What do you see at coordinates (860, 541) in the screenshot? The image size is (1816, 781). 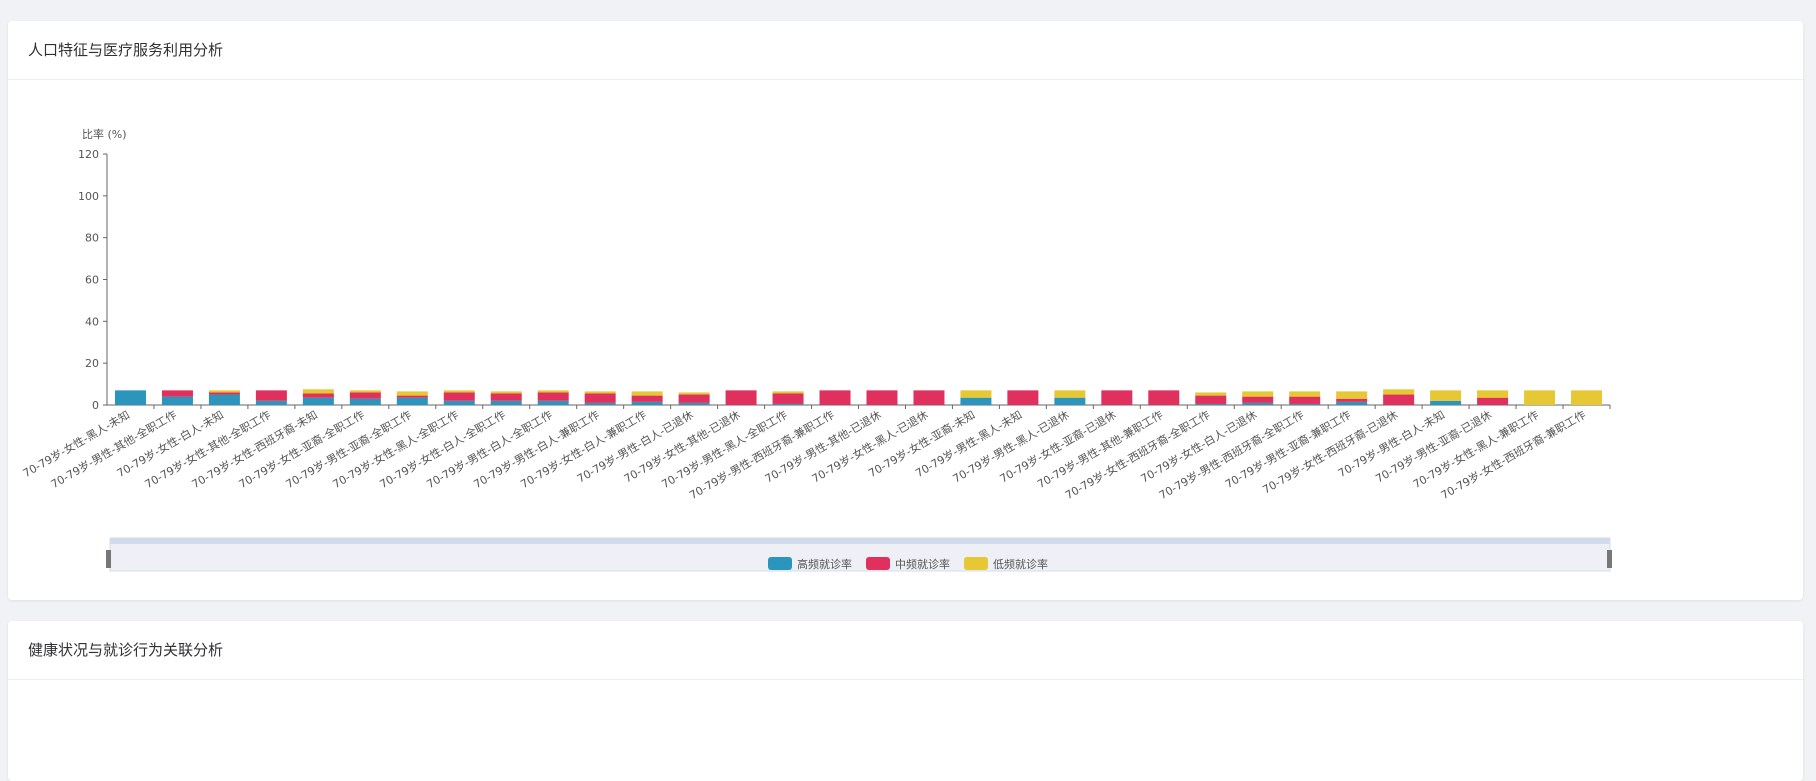 I see `data-zoom-bar` at bounding box center [860, 541].